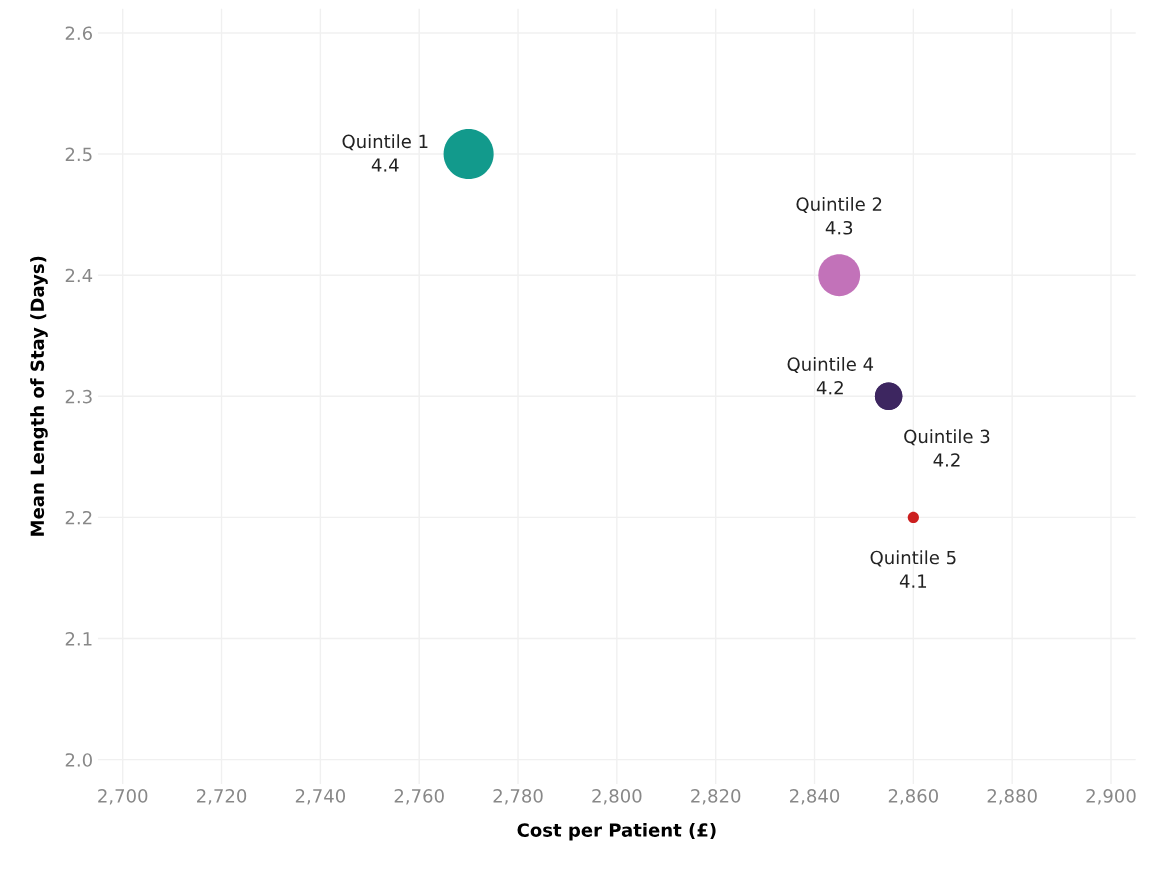  Describe the element at coordinates (716, 797) in the screenshot. I see `x-tick-label: 2,820` at that location.